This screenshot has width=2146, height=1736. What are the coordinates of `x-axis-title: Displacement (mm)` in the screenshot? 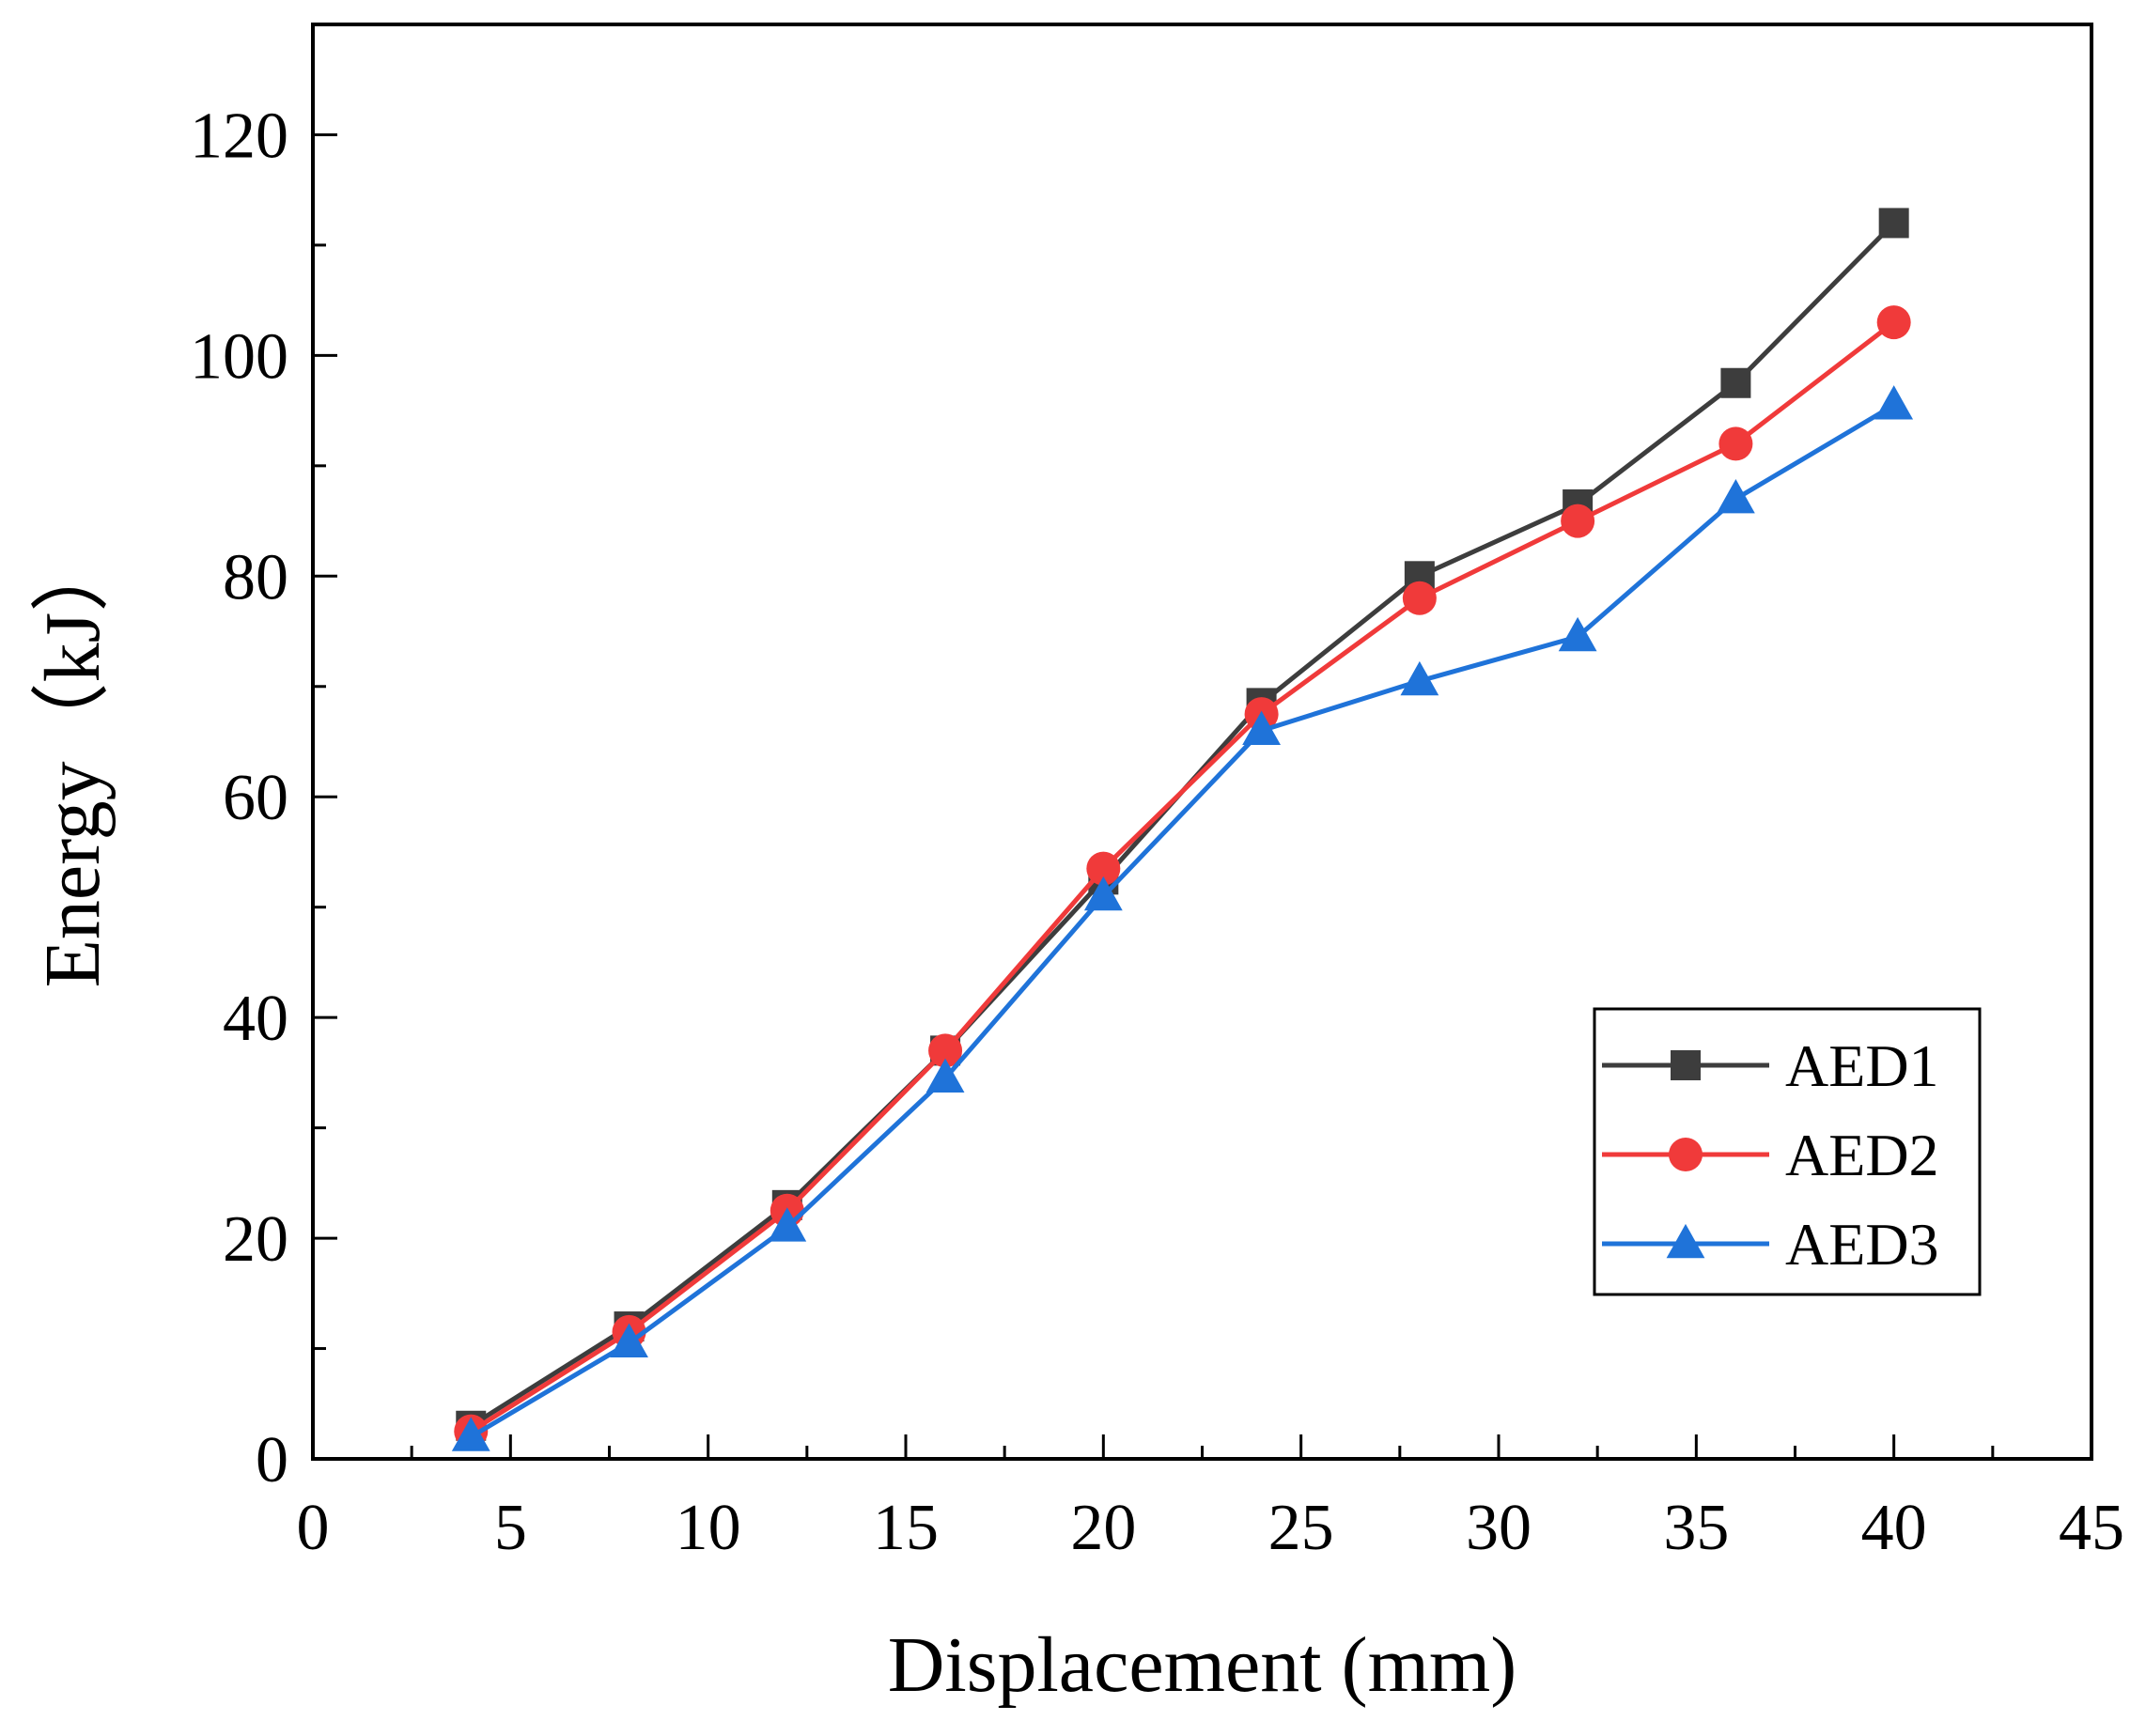 It's located at (1202, 1665).